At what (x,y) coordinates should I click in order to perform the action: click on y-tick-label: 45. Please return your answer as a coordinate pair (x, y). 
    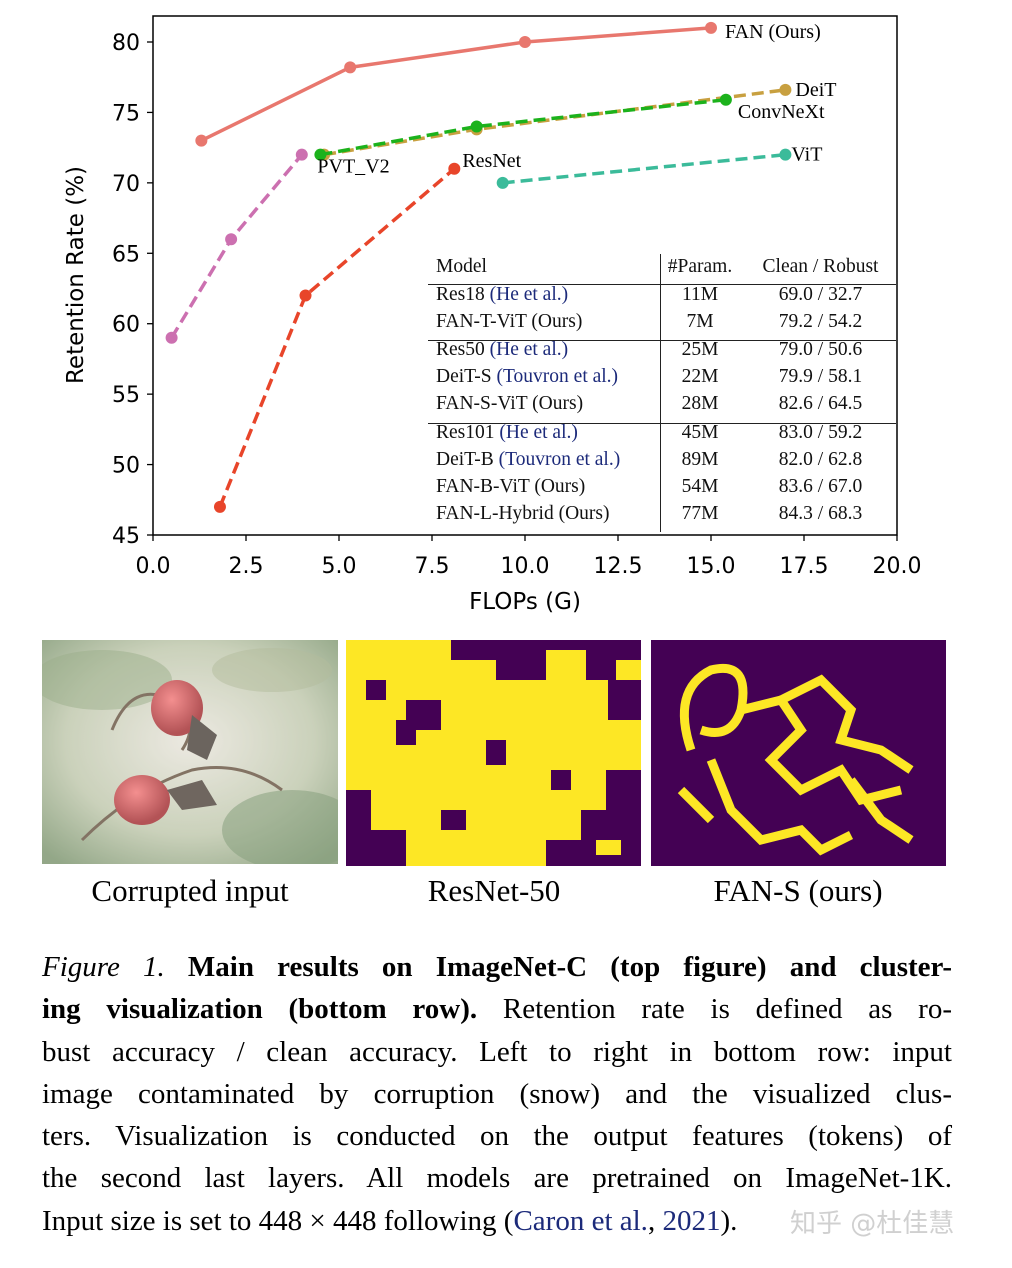
    Looking at the image, I should click on (126, 536).